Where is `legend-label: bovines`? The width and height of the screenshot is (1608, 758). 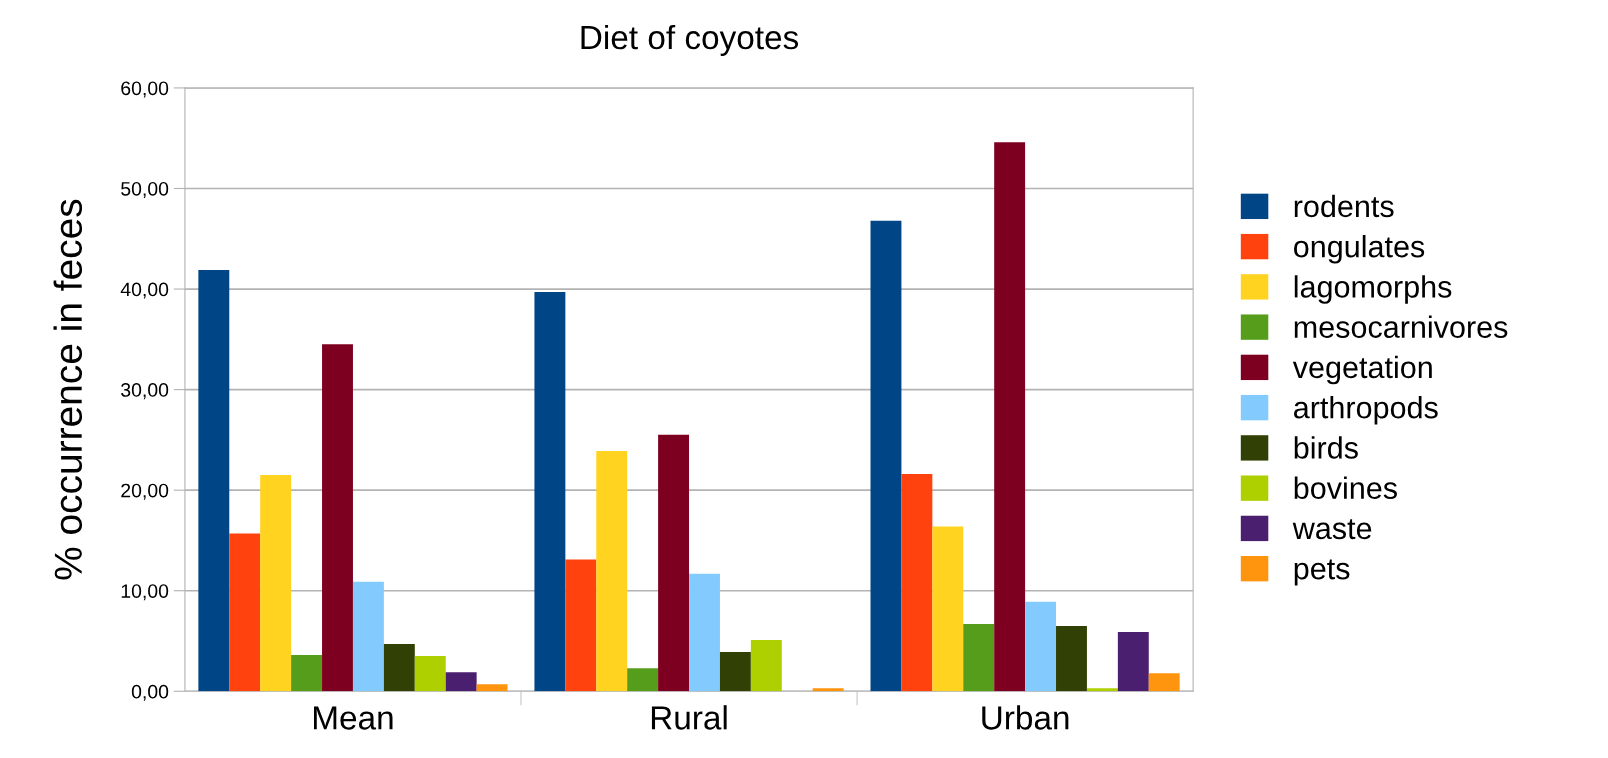 legend-label: bovines is located at coordinates (1345, 487).